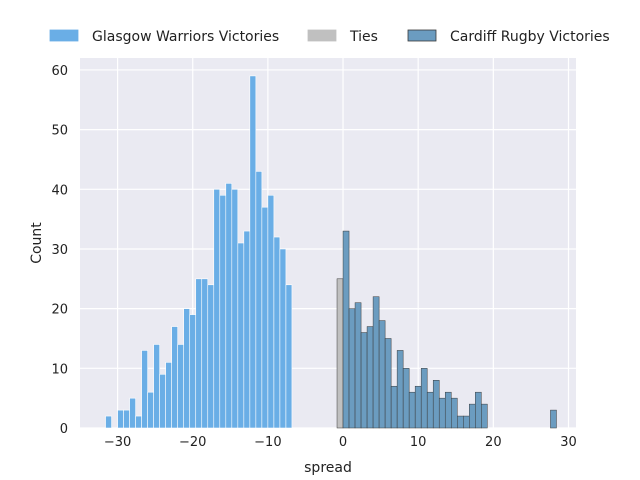 The height and width of the screenshot is (480, 640). I want to click on legend-label: Glasgow Warriors Victories, so click(185, 37).